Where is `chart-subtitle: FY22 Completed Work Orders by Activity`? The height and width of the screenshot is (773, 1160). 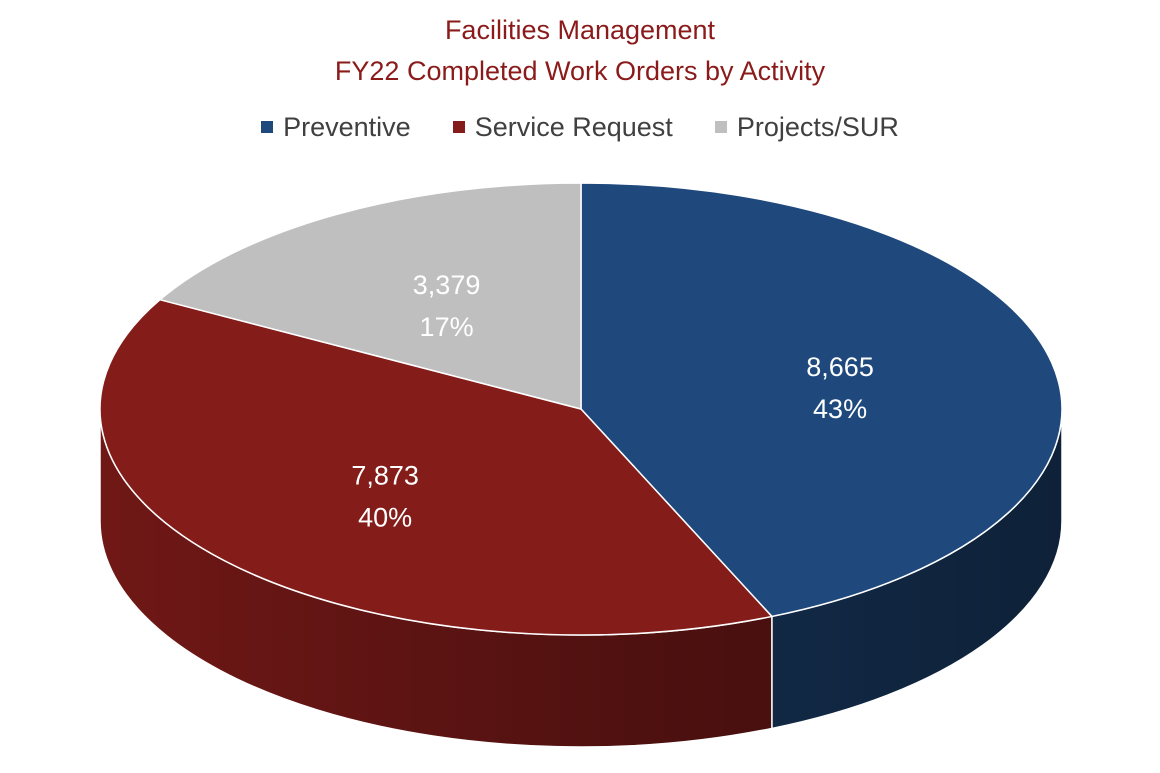 chart-subtitle: FY22 Completed Work Orders by Activity is located at coordinates (580, 71).